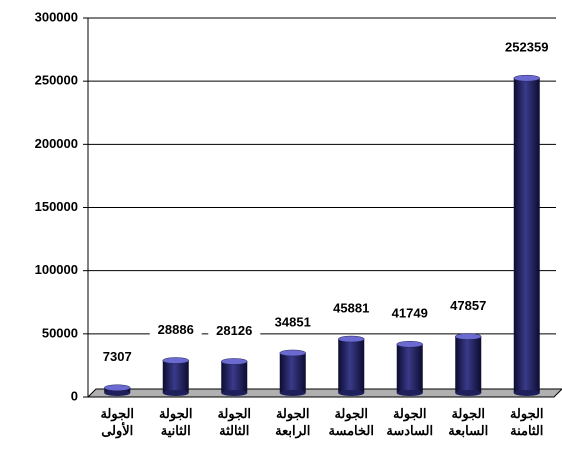 The image size is (562, 451). What do you see at coordinates (293, 422) in the screenshot?
I see `x-tick-label: الجولة الرابعة` at bounding box center [293, 422].